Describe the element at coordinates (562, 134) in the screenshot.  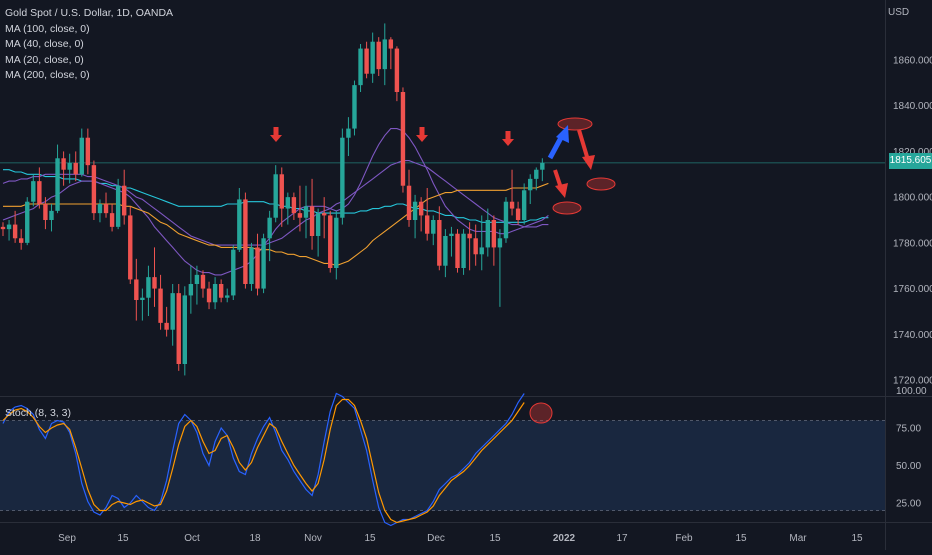
I see `up-arrow-head` at that location.